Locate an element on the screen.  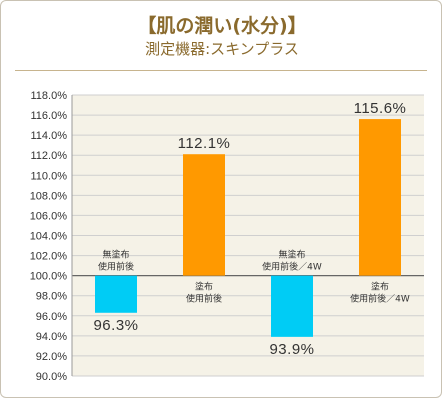
chart-subtitle: 測定機器:スキンプラス is located at coordinates (222, 49).